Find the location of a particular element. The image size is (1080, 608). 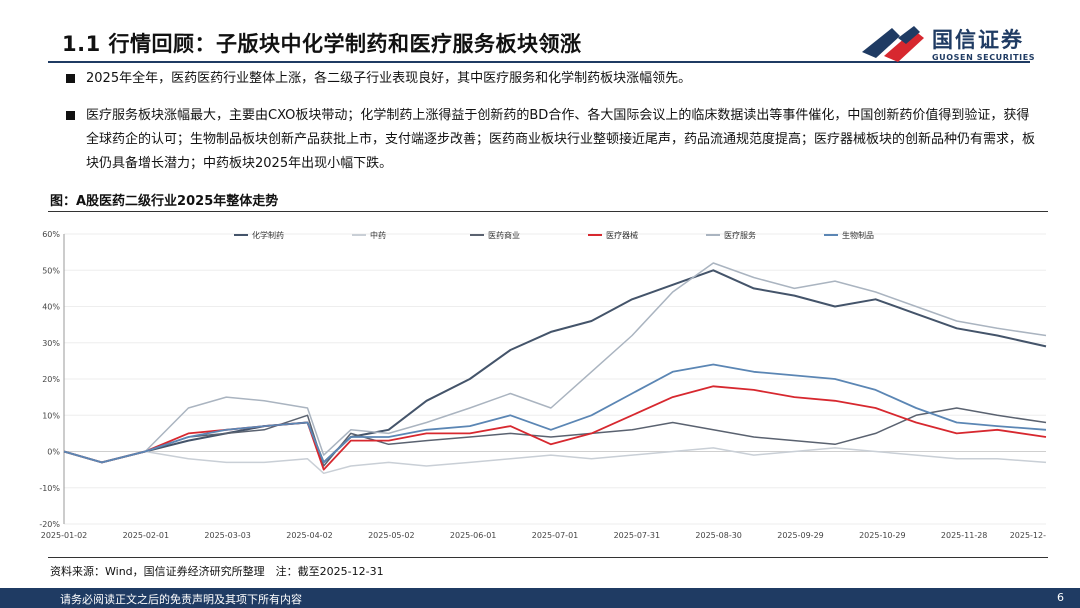

figure-divider is located at coordinates (548, 211).